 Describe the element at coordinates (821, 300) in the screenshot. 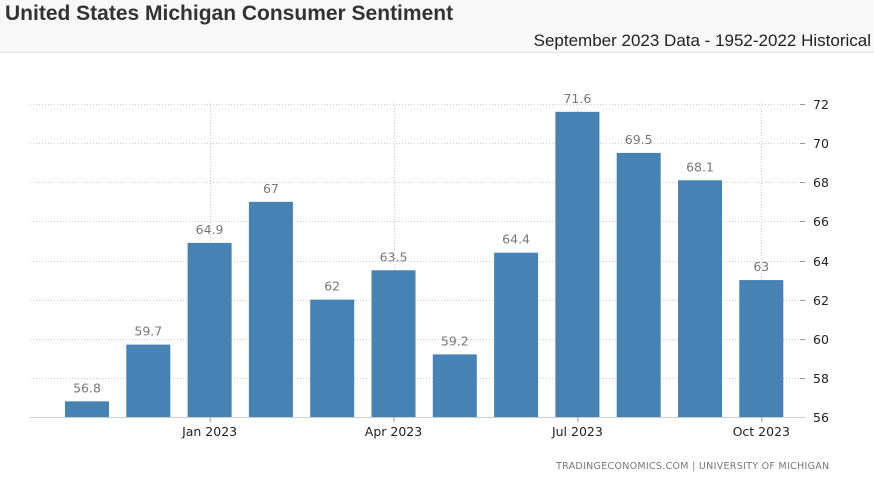

I see `y-tick-label: 62` at that location.